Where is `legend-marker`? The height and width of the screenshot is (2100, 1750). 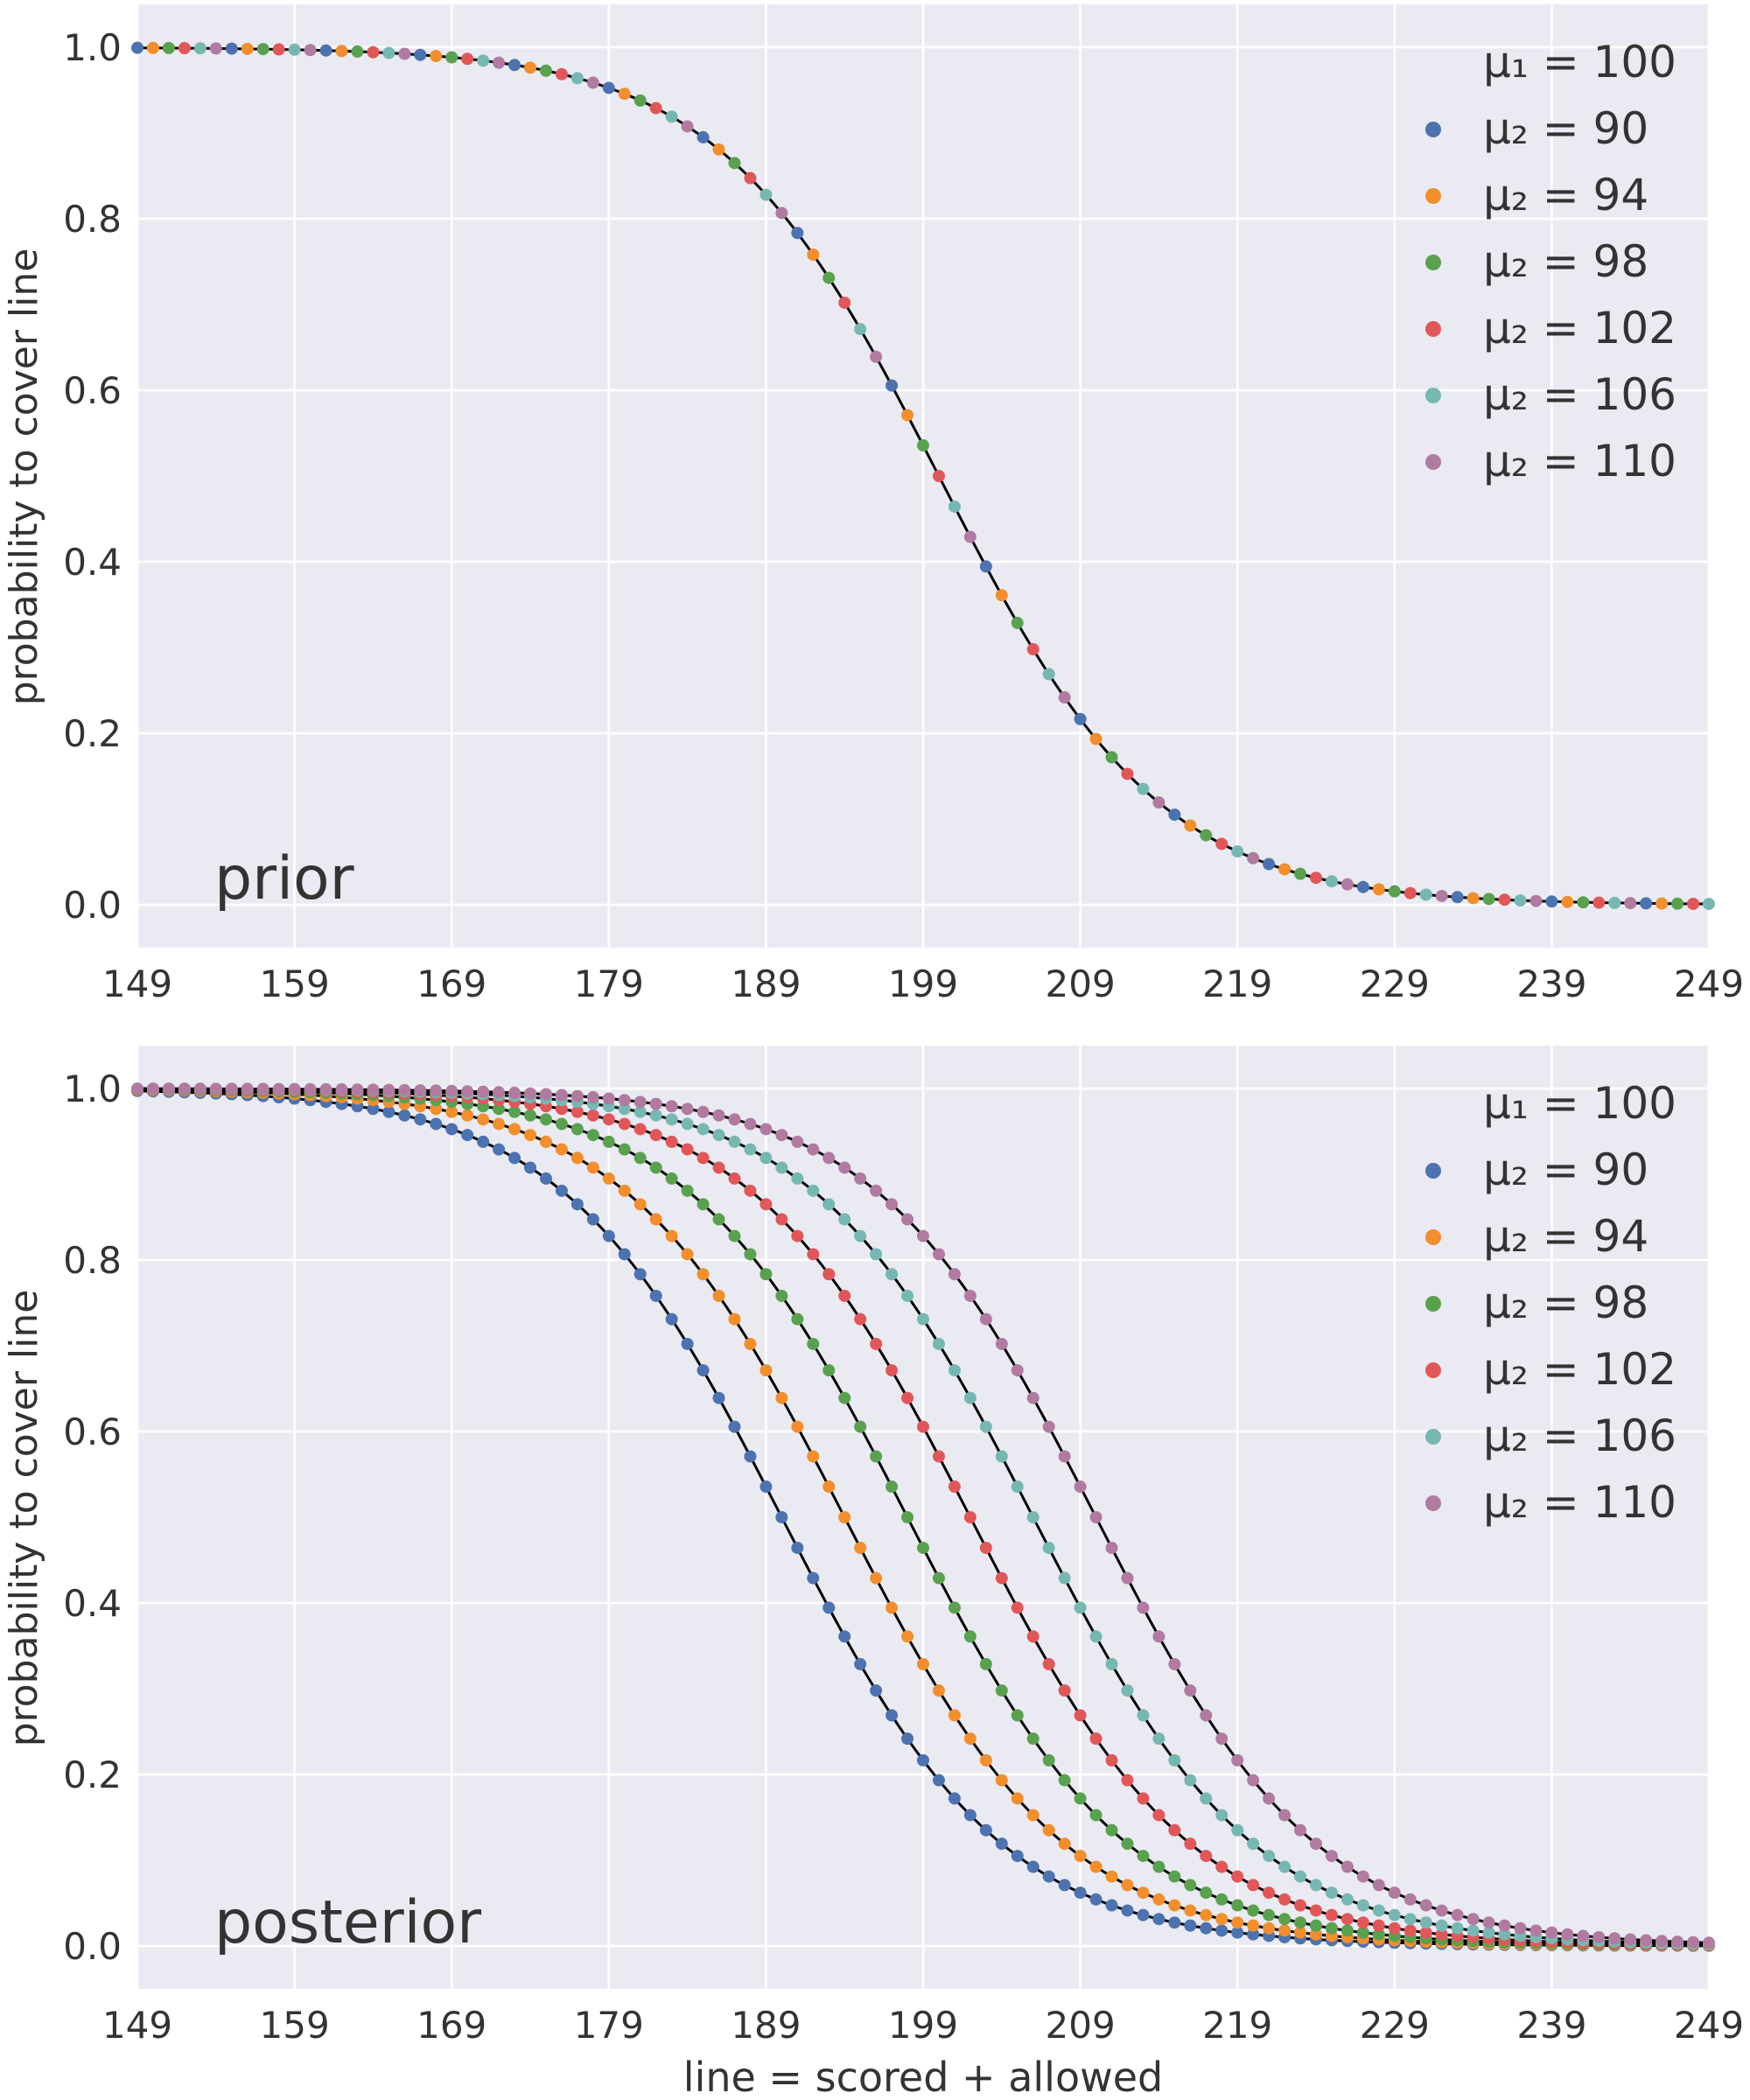
legend-marker is located at coordinates (1433, 462).